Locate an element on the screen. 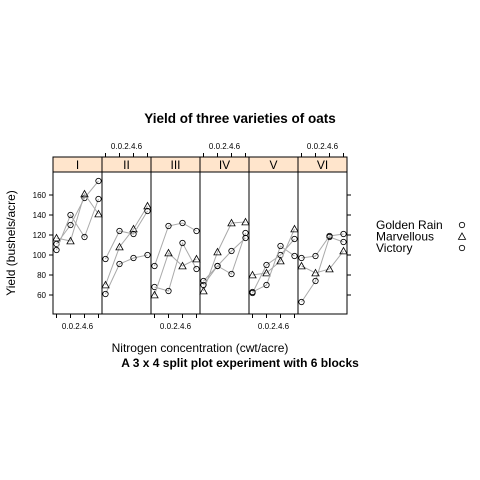 The image size is (480, 480). top-axis: 0.0.2.4.6 0.0.2.4.6 0.0.2.4.6 is located at coordinates (224, 149).